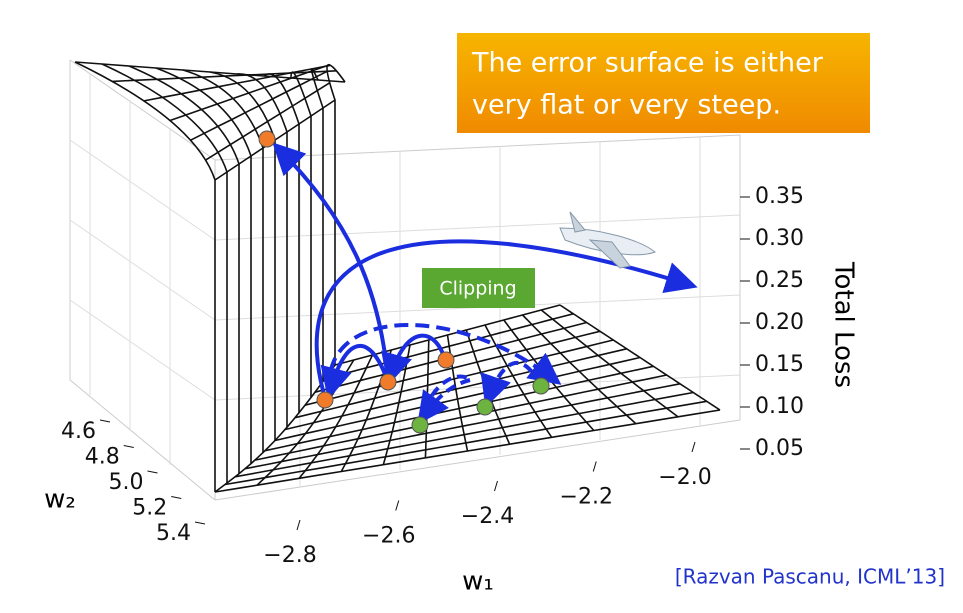 Image resolution: width=963 pixels, height=613 pixels. I want to click on z-tick-label: 0.10, so click(779, 406).